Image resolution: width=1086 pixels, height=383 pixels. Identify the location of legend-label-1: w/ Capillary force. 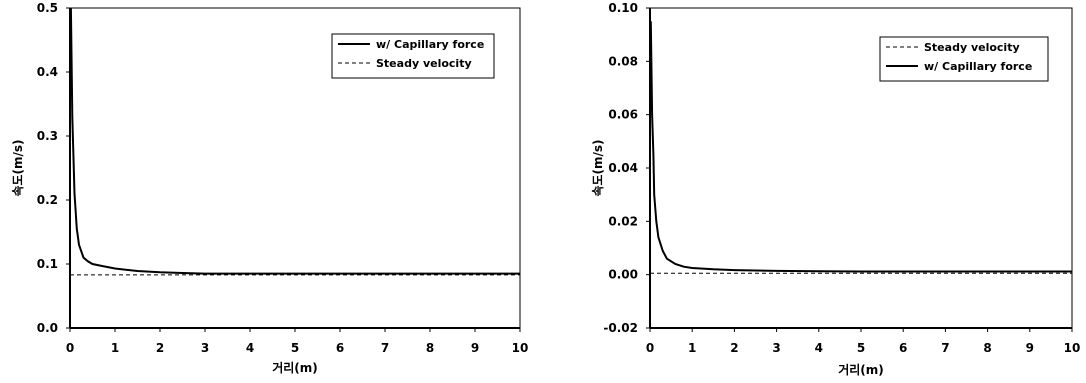
(430, 44).